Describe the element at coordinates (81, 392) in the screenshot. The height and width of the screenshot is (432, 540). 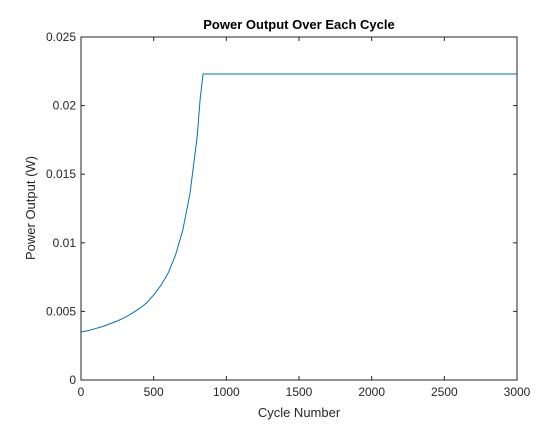
I see `x-tick-label: 0` at that location.